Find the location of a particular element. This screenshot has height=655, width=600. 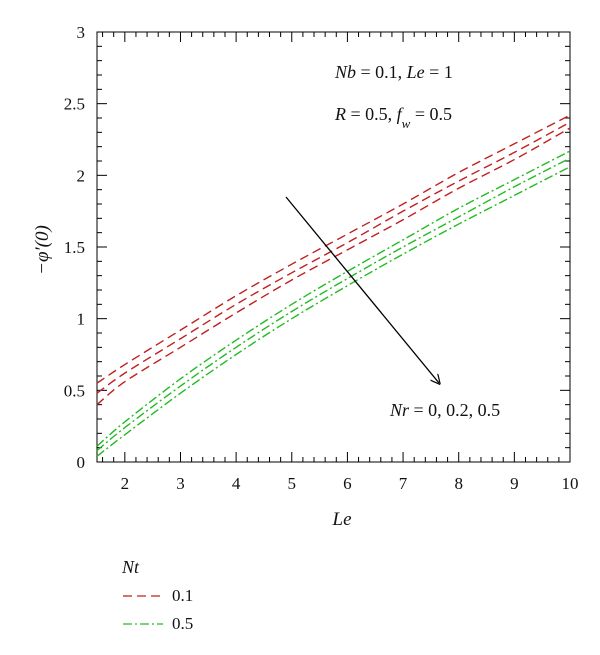

x-tick-label: 3 is located at coordinates (180, 483).